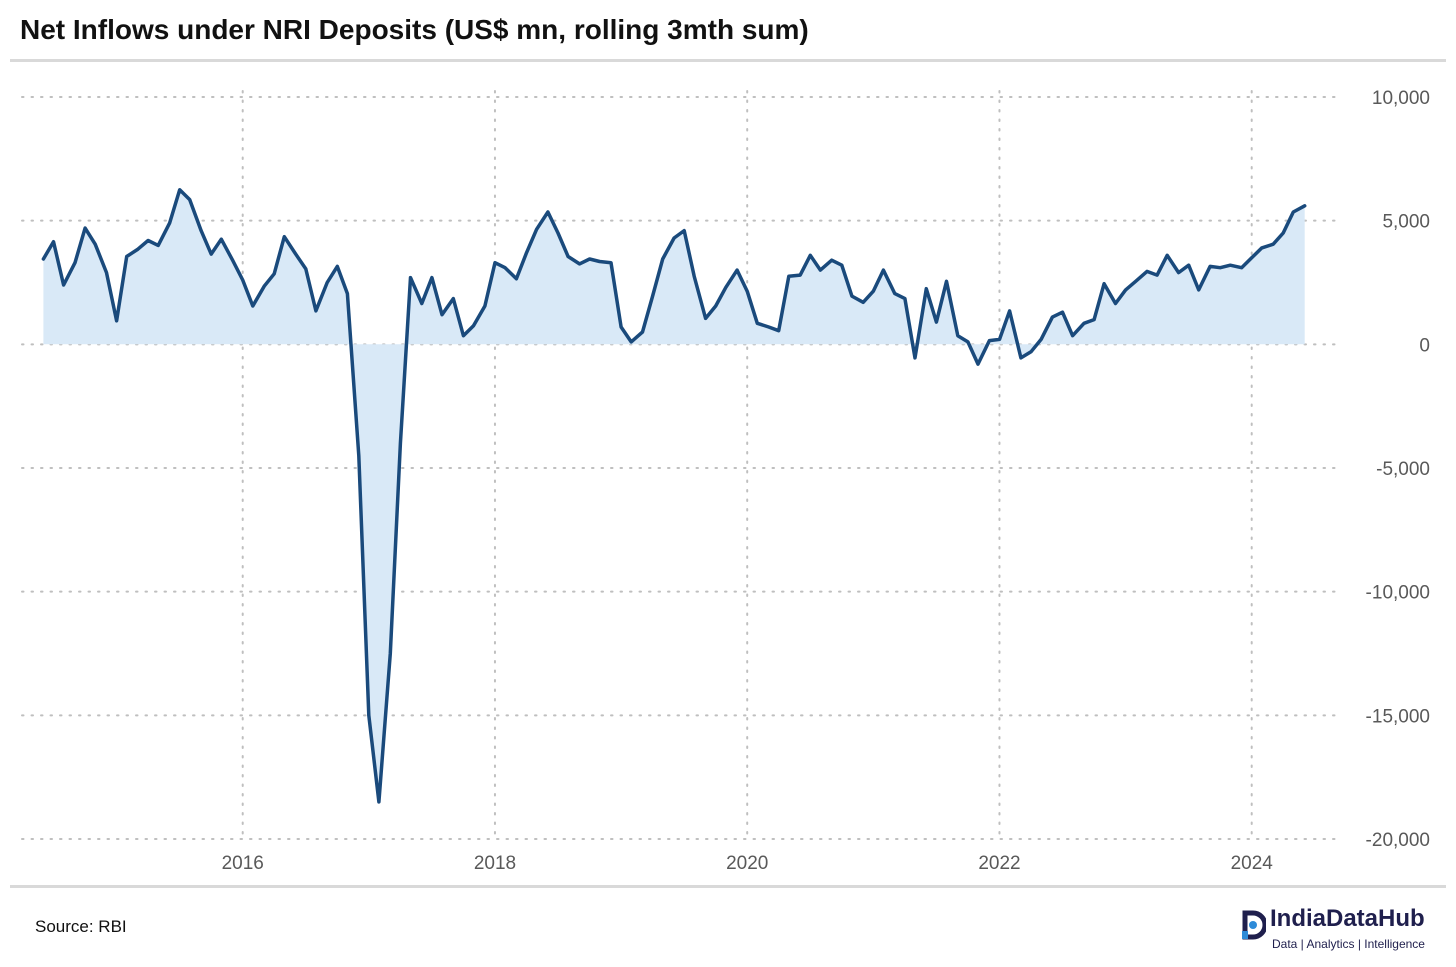 This screenshot has height=967, width=1456. I want to click on x-tick-label: 2016, so click(243, 863).